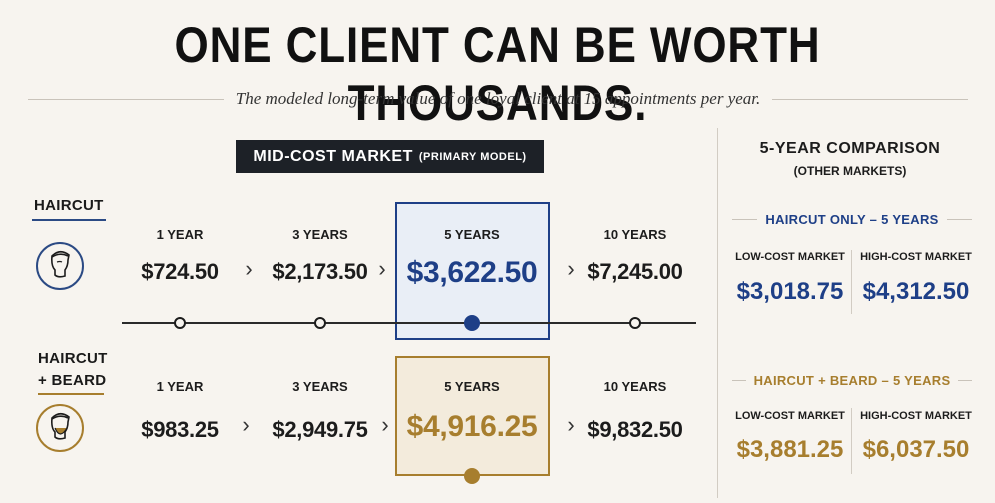 The height and width of the screenshot is (503, 995). I want to click on timeline-line, so click(409, 323).